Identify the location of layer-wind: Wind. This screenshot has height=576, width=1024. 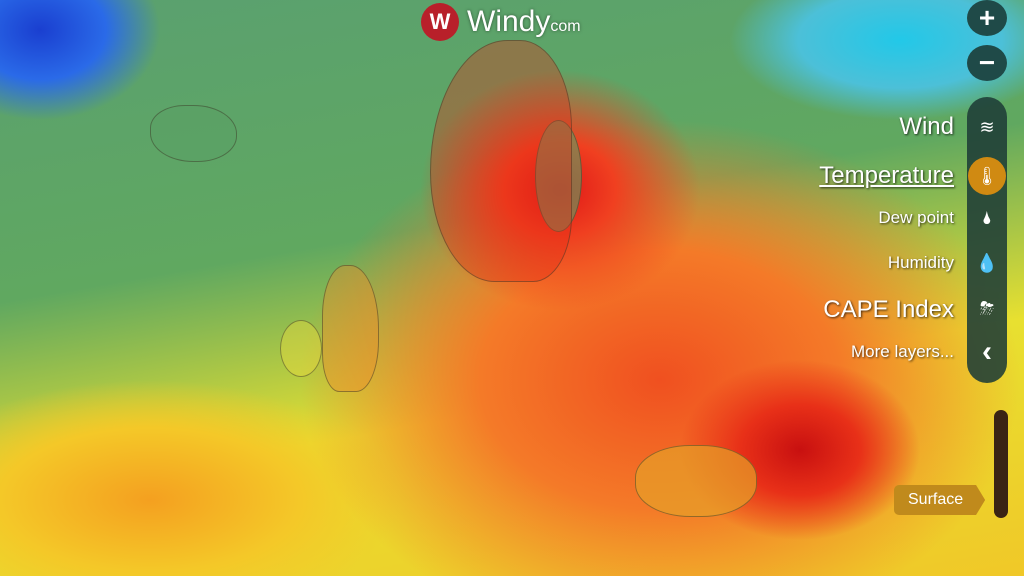
(926, 126).